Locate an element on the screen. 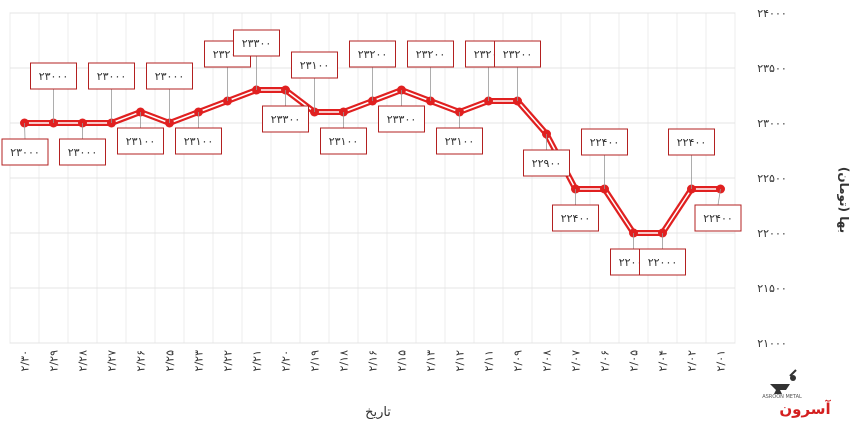 This screenshot has height=430, width=860. brand-logo: ASROON METAL آسرون is located at coordinates (797, 393).